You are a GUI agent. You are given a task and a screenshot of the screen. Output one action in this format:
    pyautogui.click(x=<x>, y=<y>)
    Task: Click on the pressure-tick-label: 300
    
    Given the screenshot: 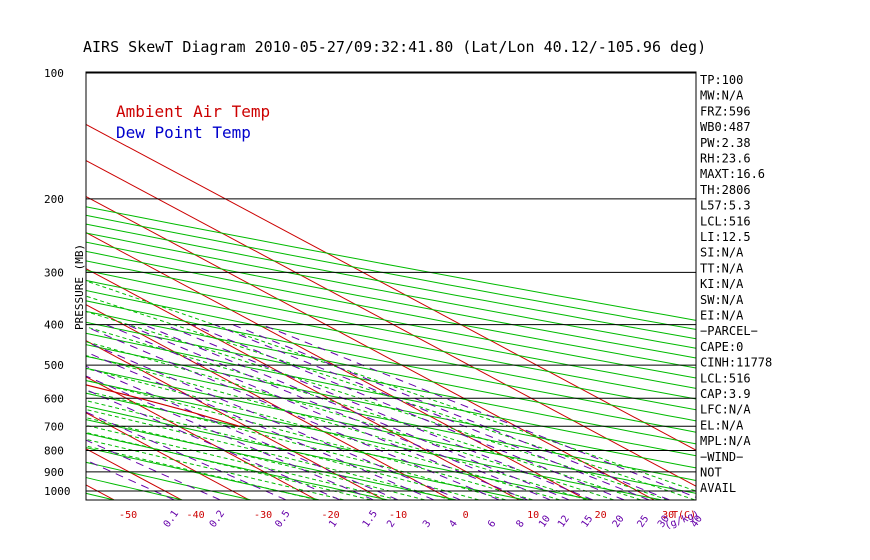 What is the action you would take?
    pyautogui.click(x=54, y=272)
    